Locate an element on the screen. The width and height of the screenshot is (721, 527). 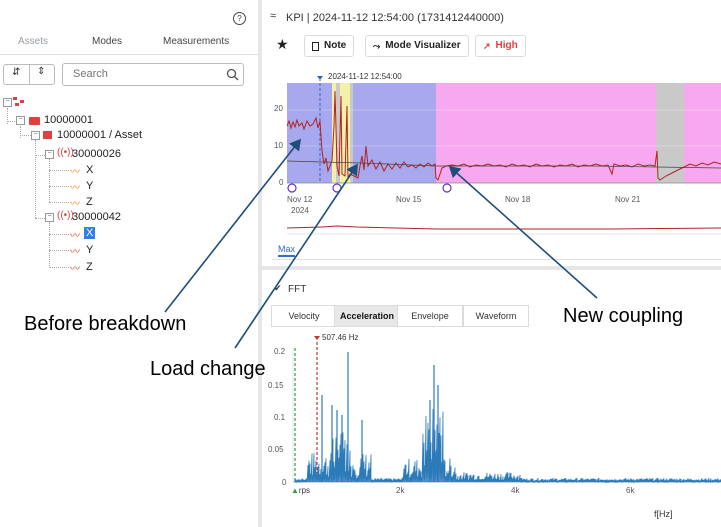
high-button: ↗ High is located at coordinates (500, 46).